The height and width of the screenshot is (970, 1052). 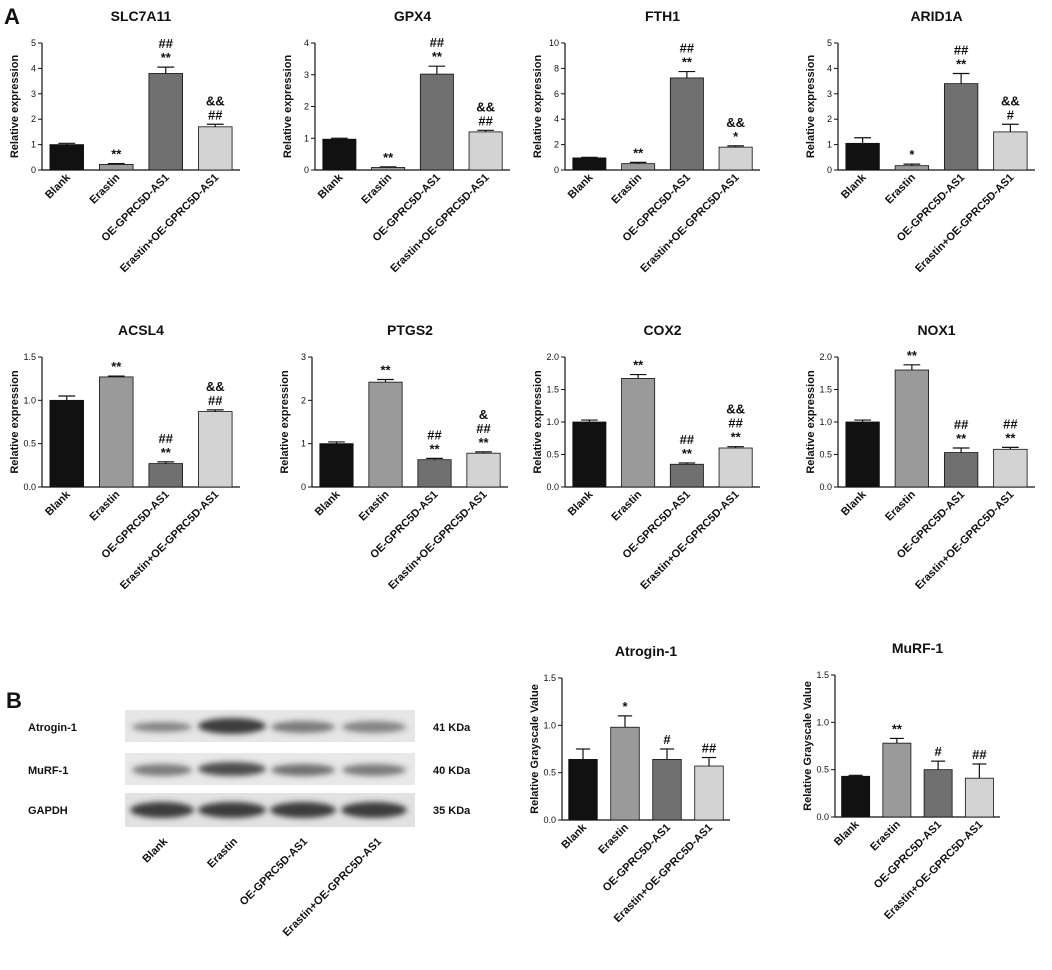 I want to click on blot-row-label: MuRF-1, so click(x=48, y=771).